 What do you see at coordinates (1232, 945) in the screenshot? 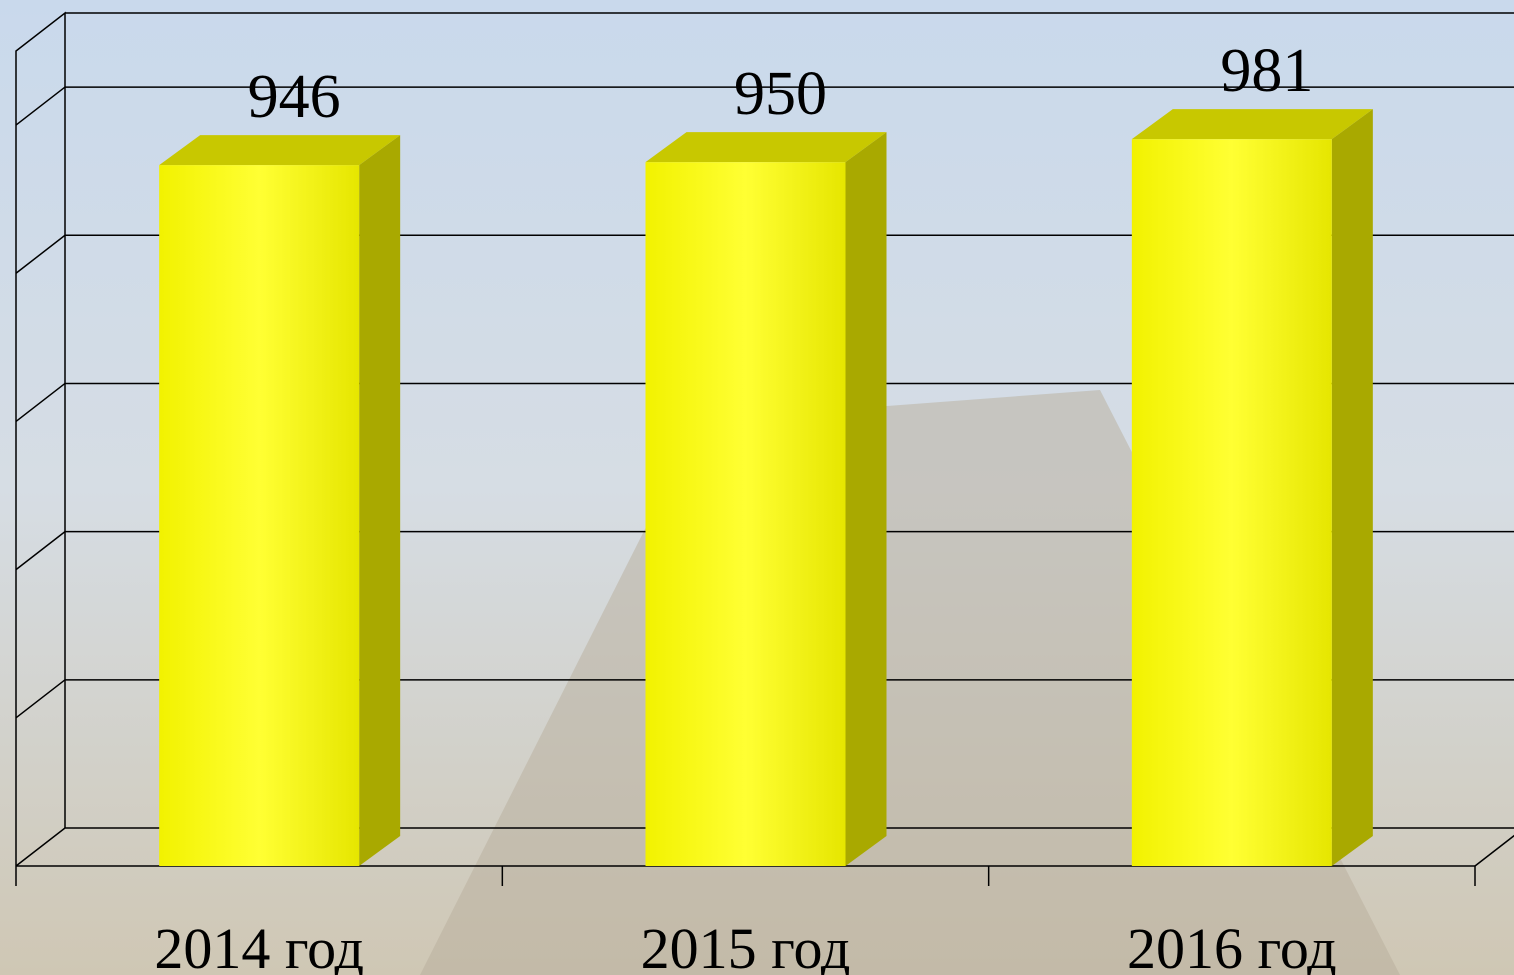
I see `x-tick-label: 2016 год` at bounding box center [1232, 945].